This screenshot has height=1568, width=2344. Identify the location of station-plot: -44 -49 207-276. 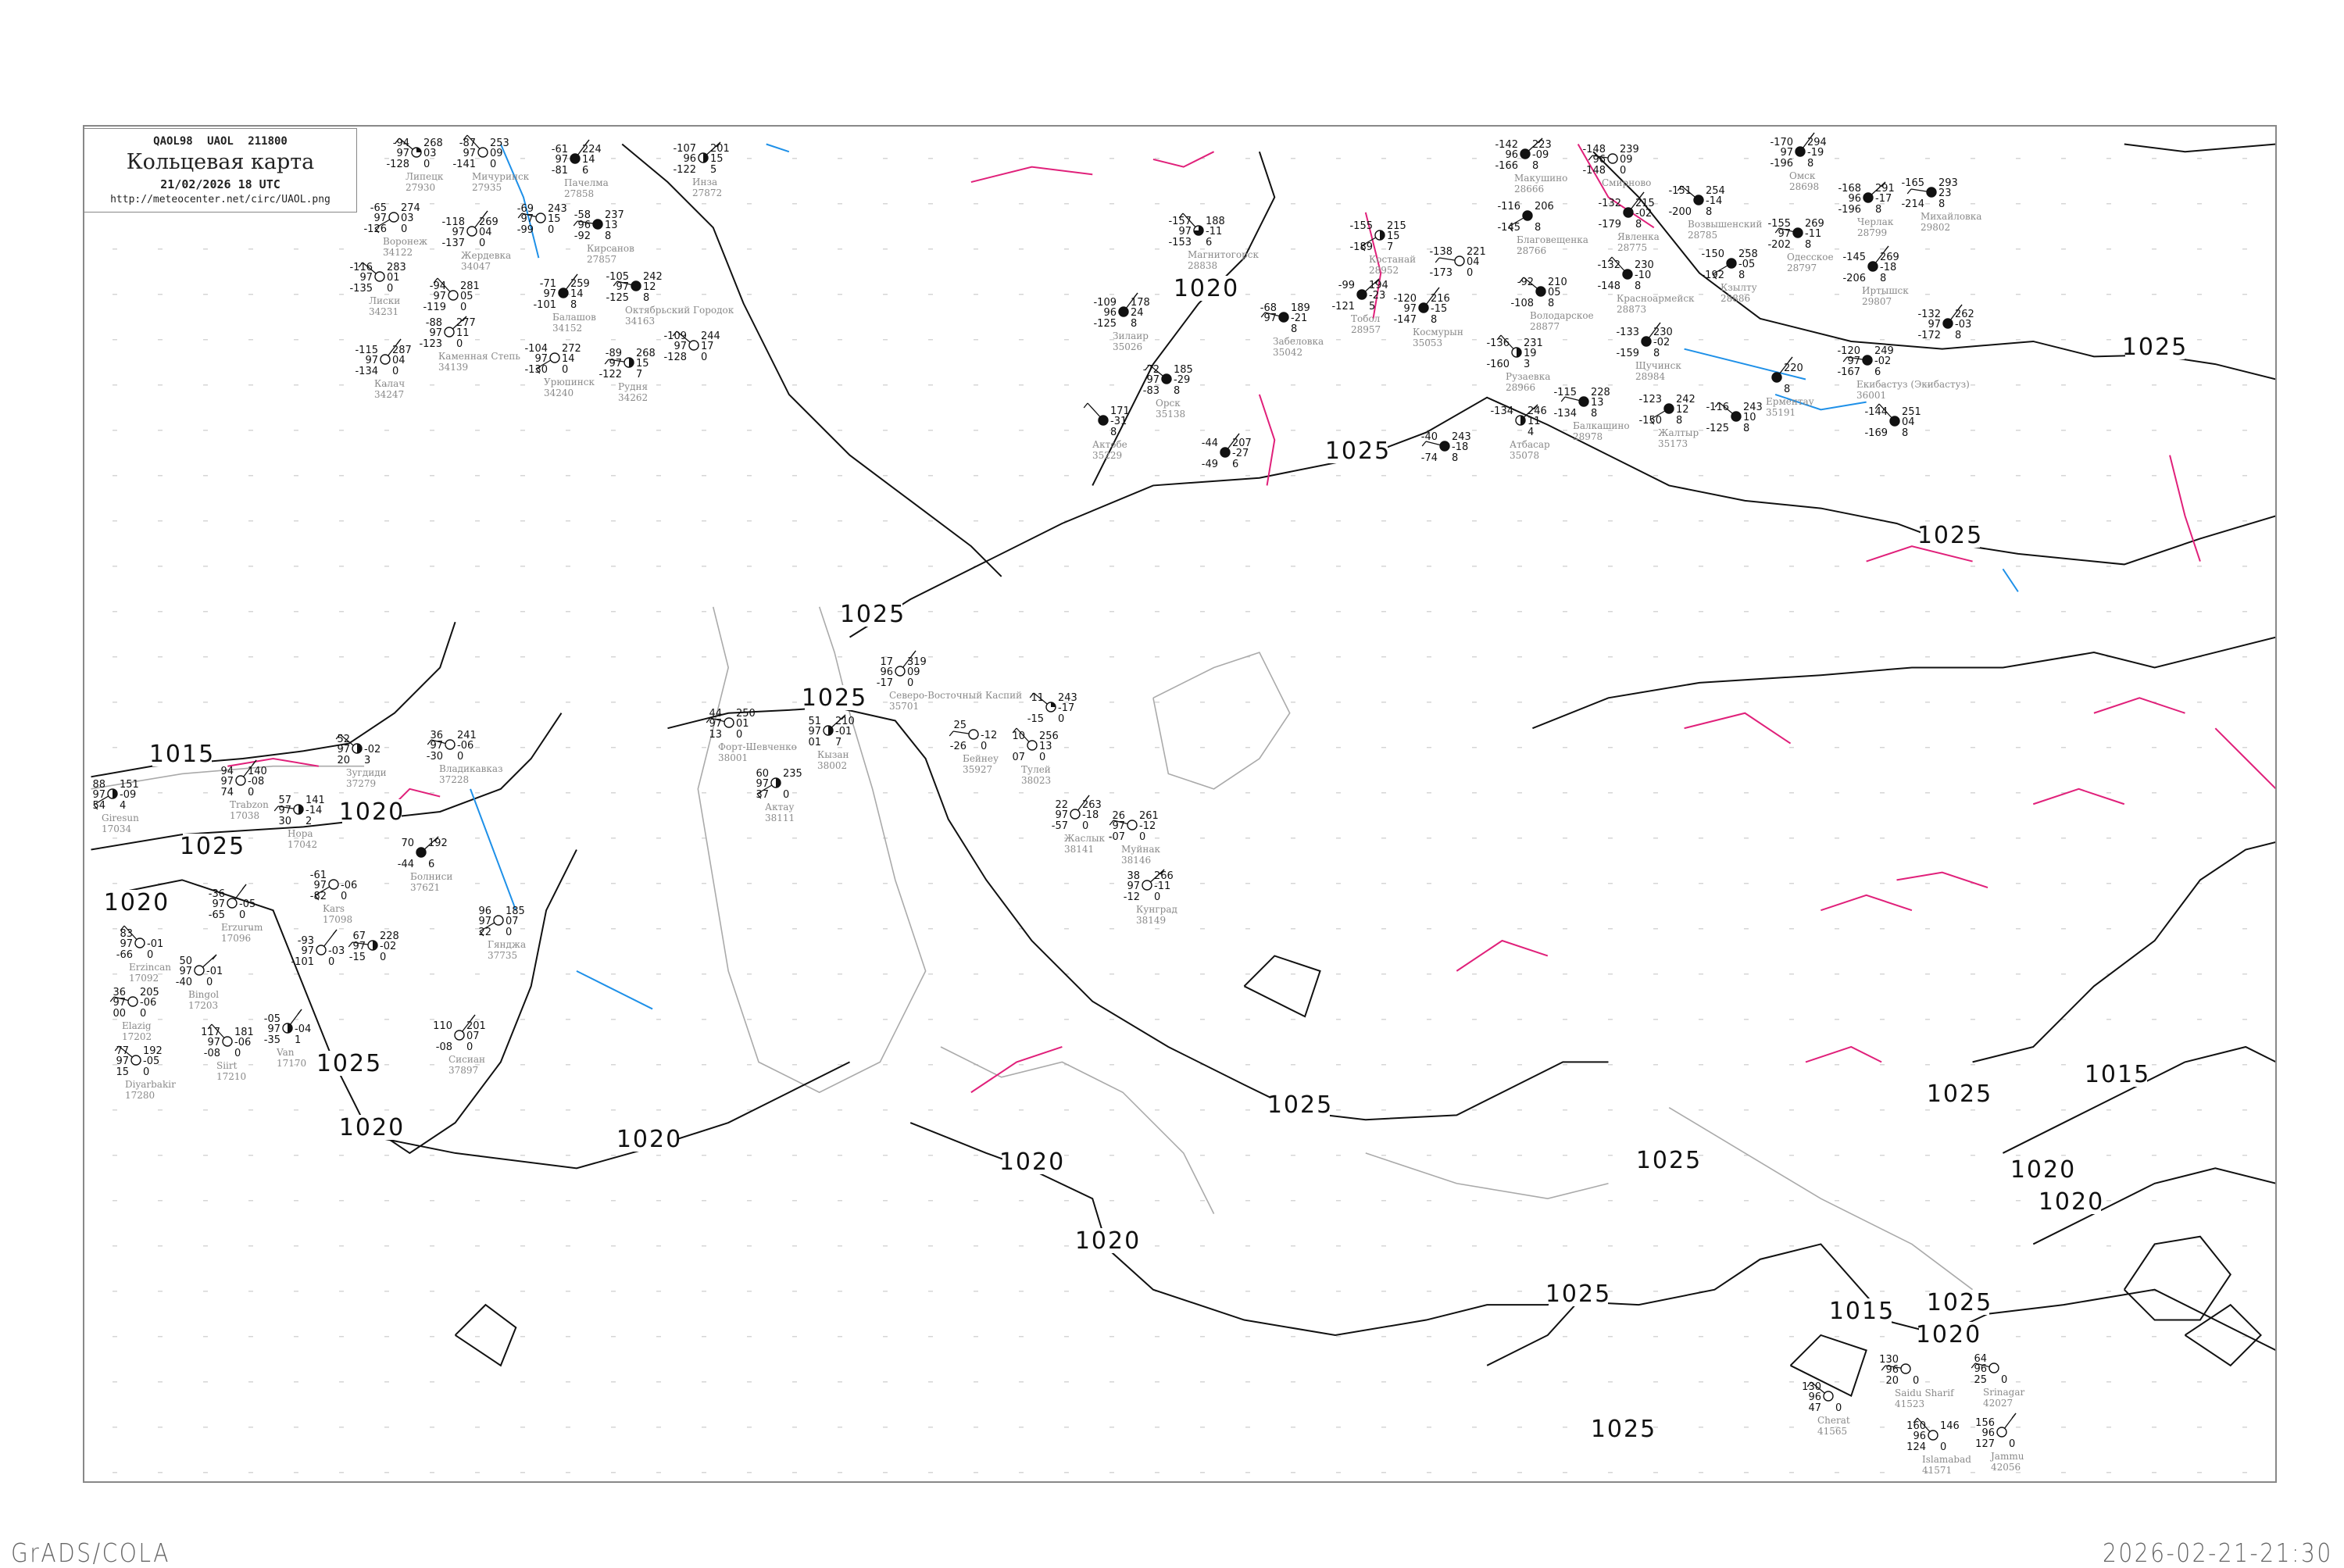
(1227, 452).